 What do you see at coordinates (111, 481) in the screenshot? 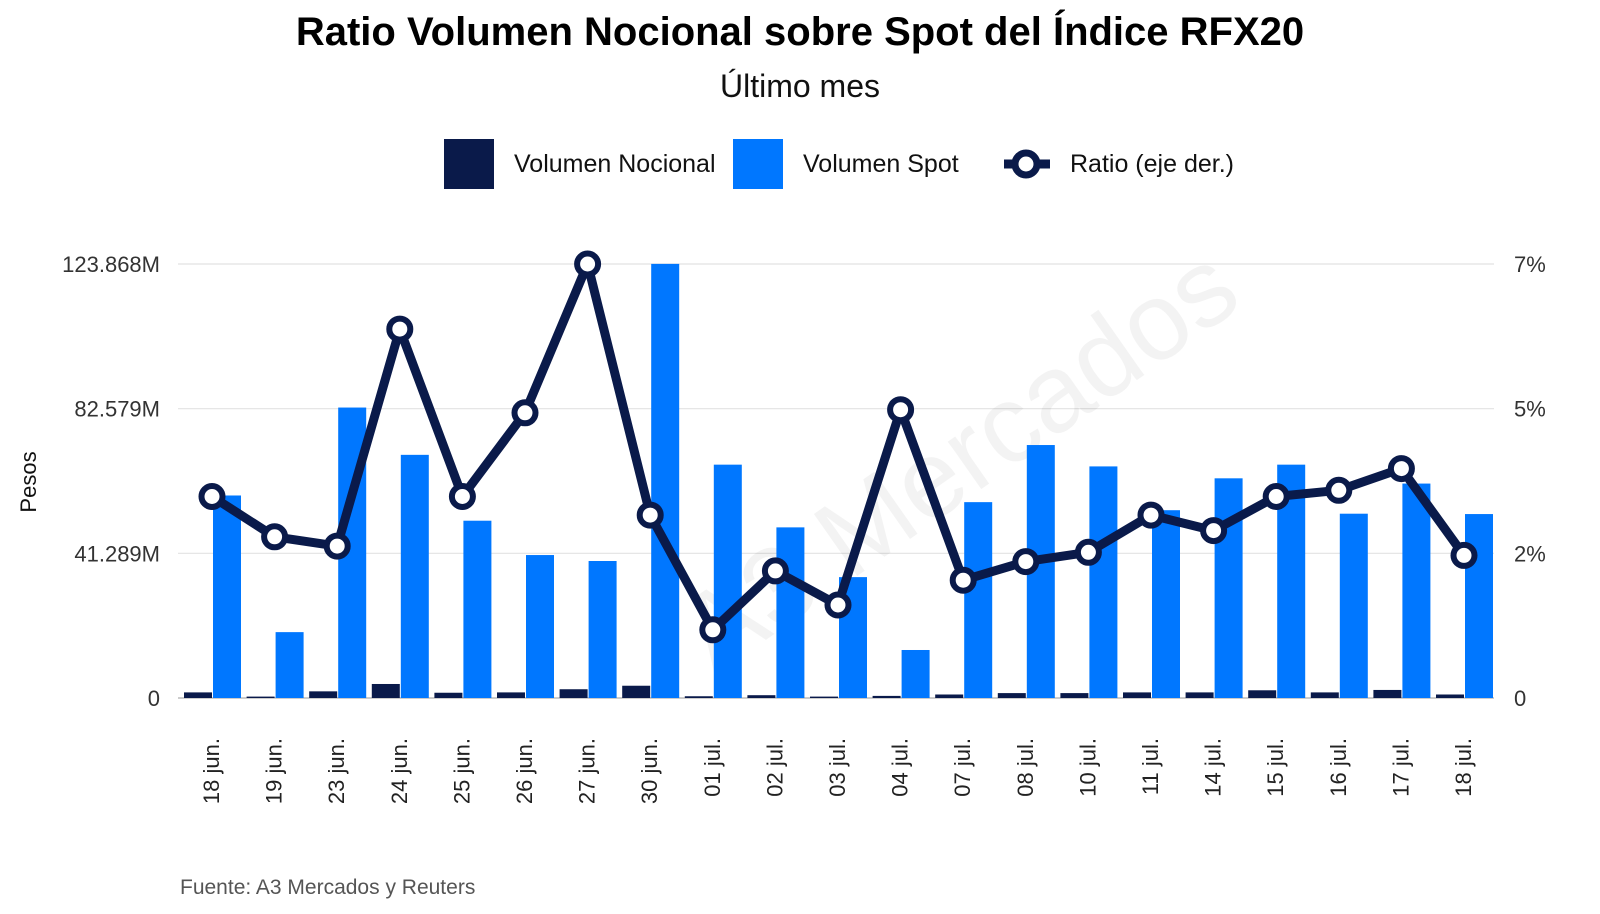
I see `y-axis-left: 0 41.289M 82.579M 123.868M` at bounding box center [111, 481].